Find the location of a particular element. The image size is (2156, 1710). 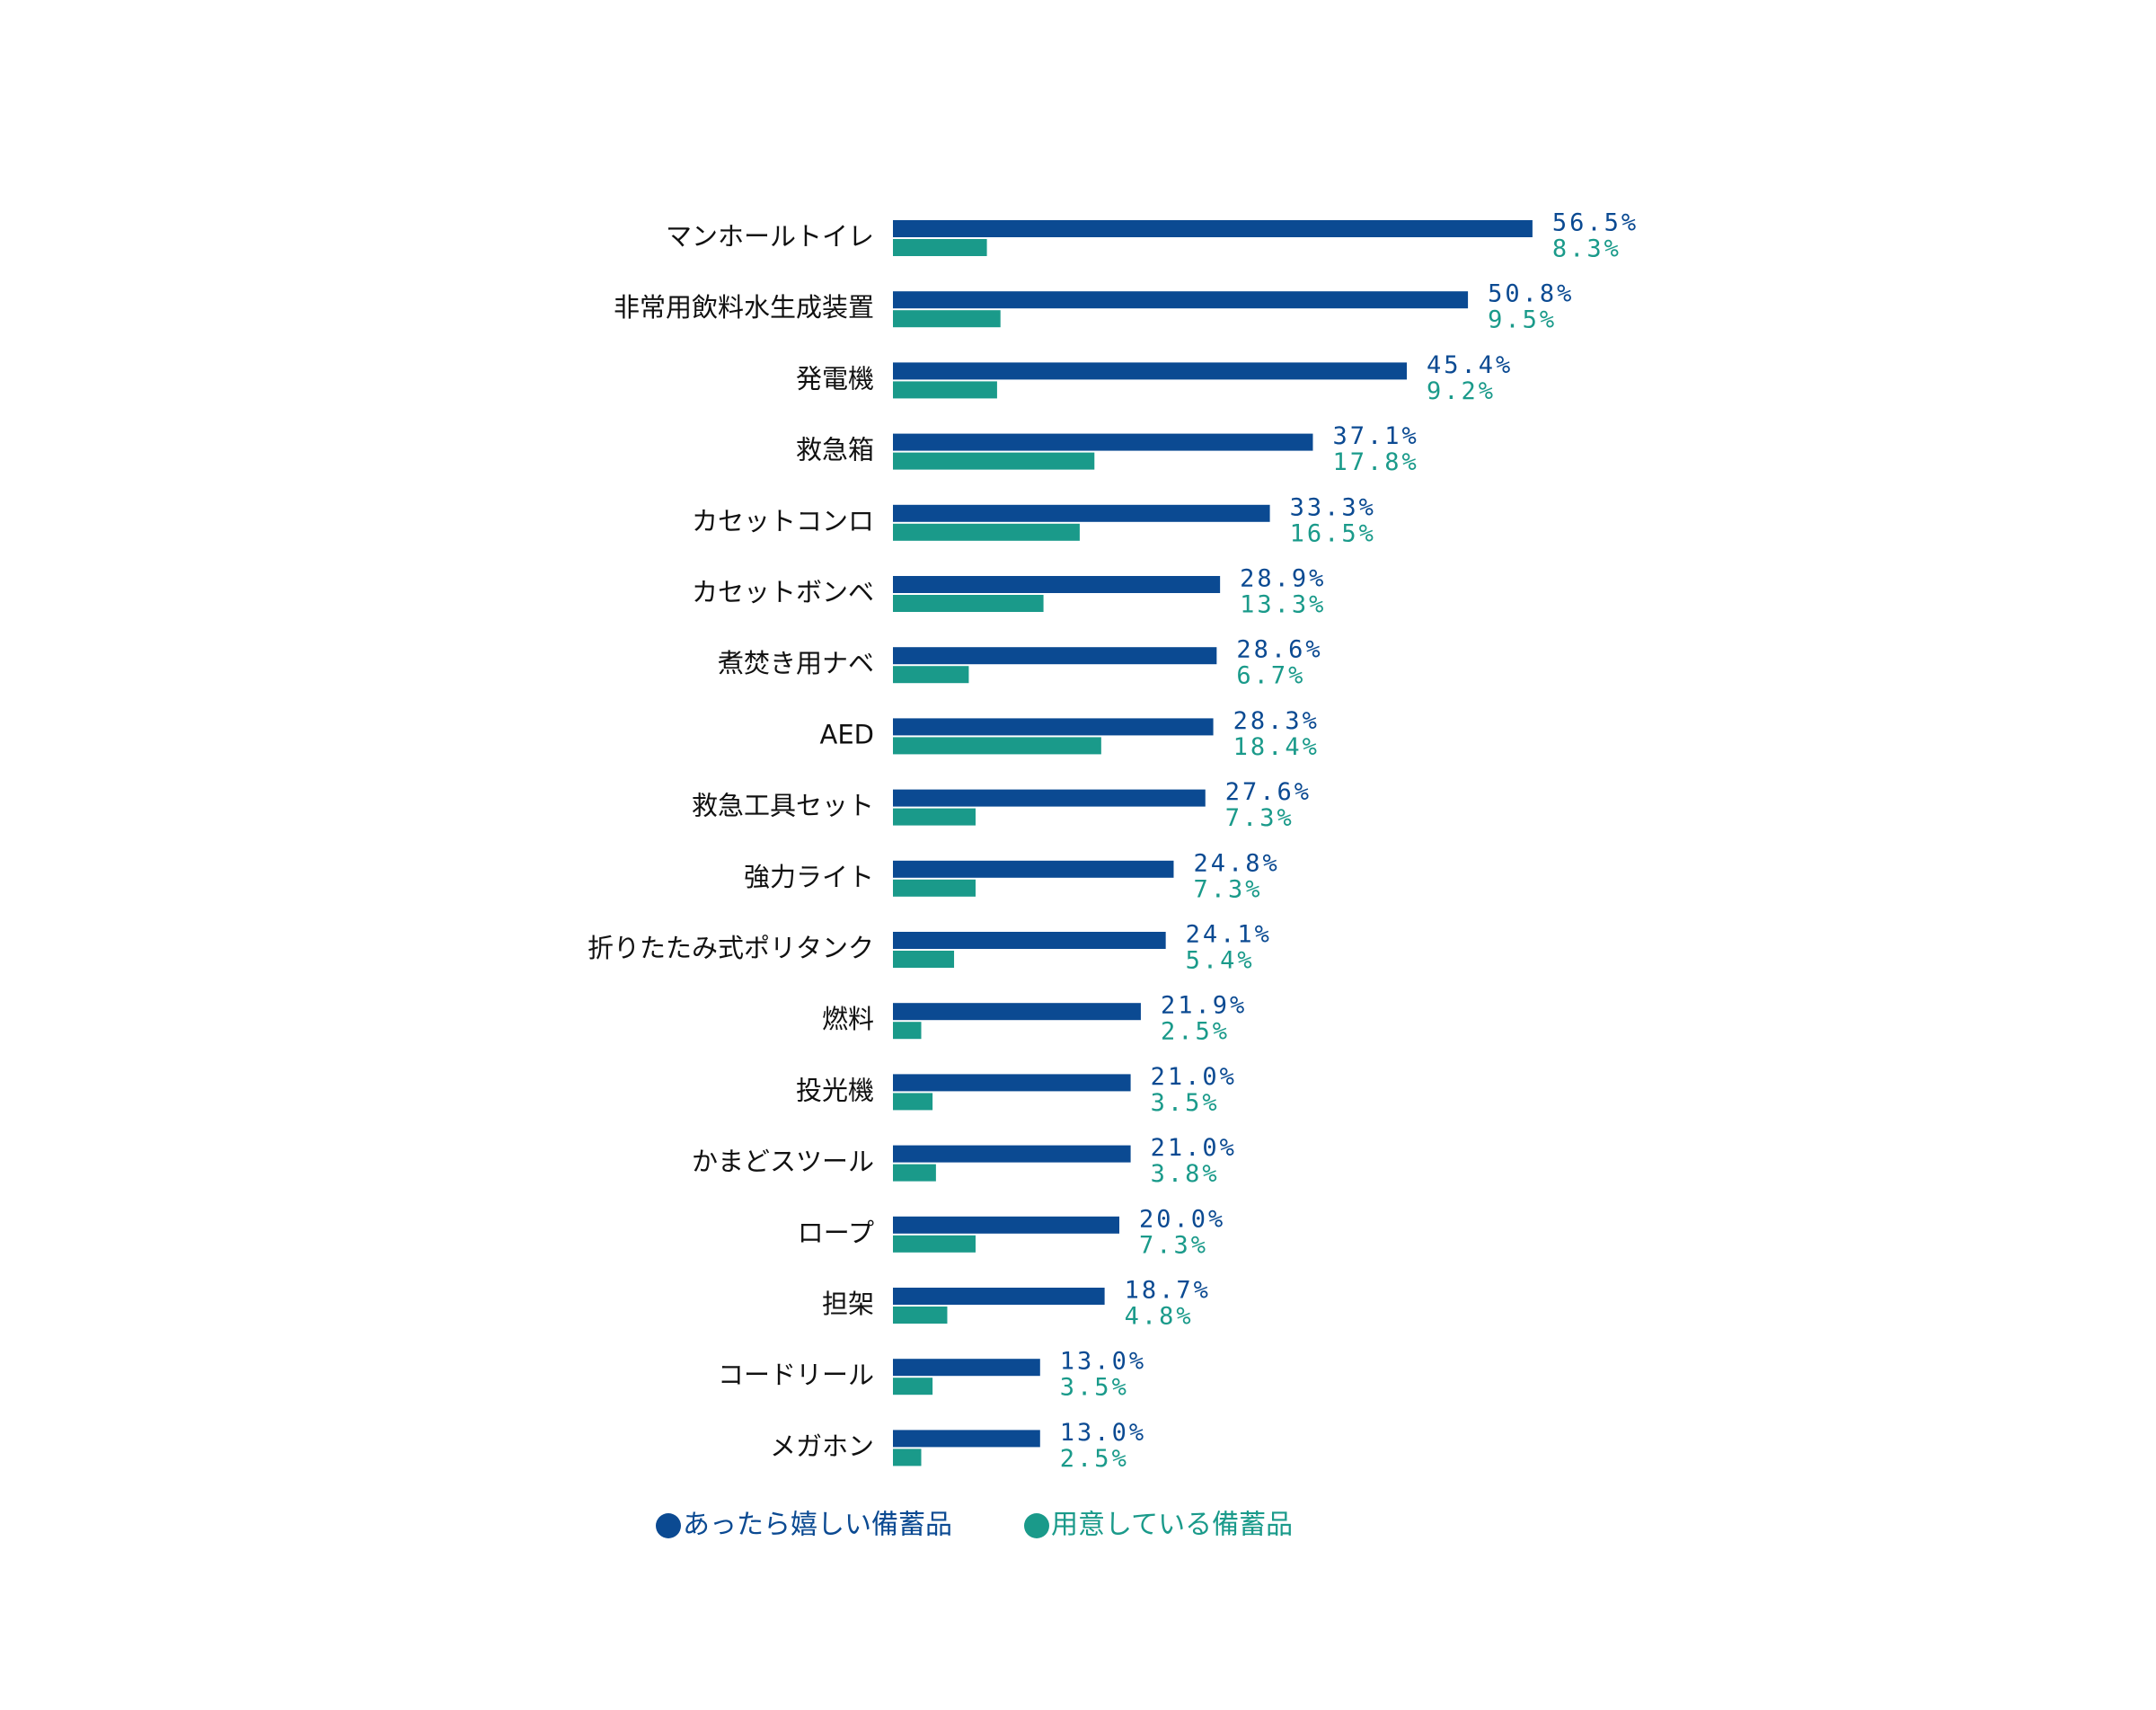

category-label: 発電機 is located at coordinates (835, 379).